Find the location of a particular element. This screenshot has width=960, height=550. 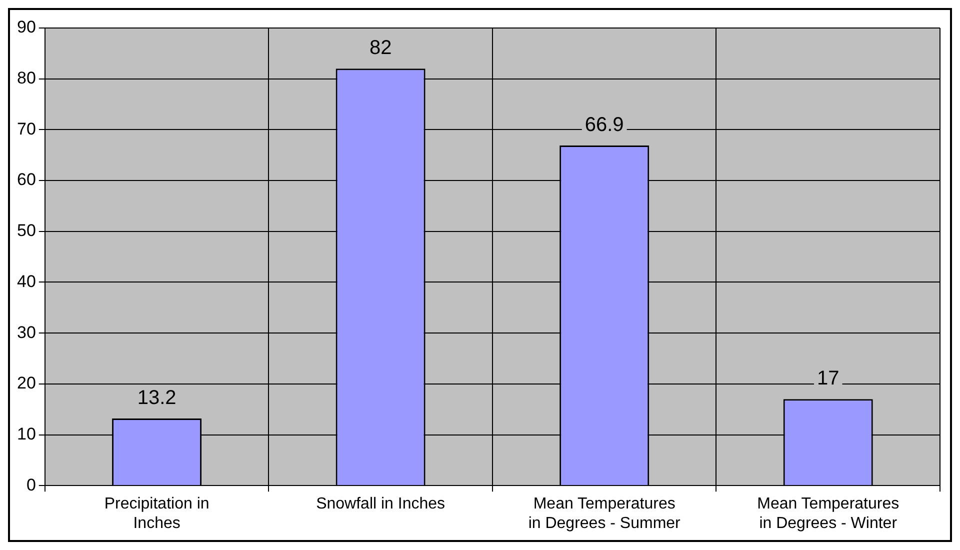

y-tick-label: 10 is located at coordinates (26, 434).